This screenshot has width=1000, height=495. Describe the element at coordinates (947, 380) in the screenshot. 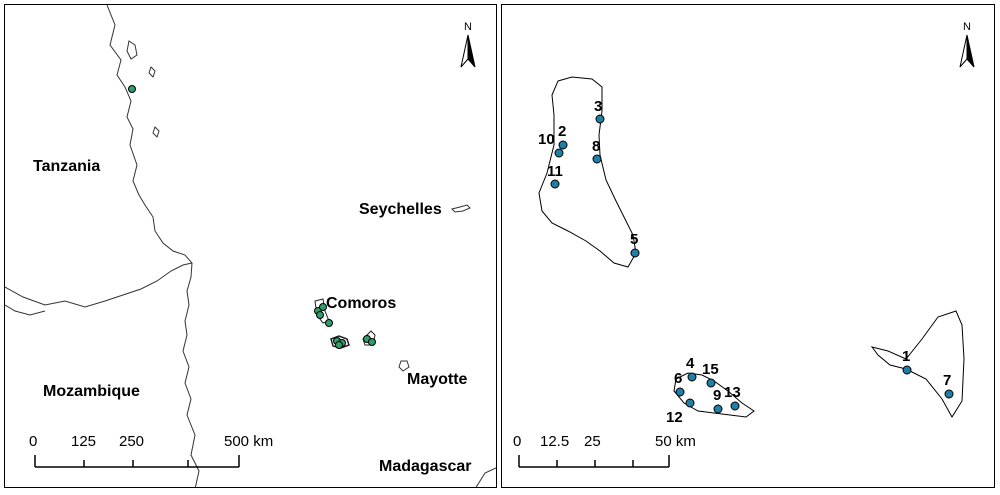

I see `site-label-7: 7` at that location.